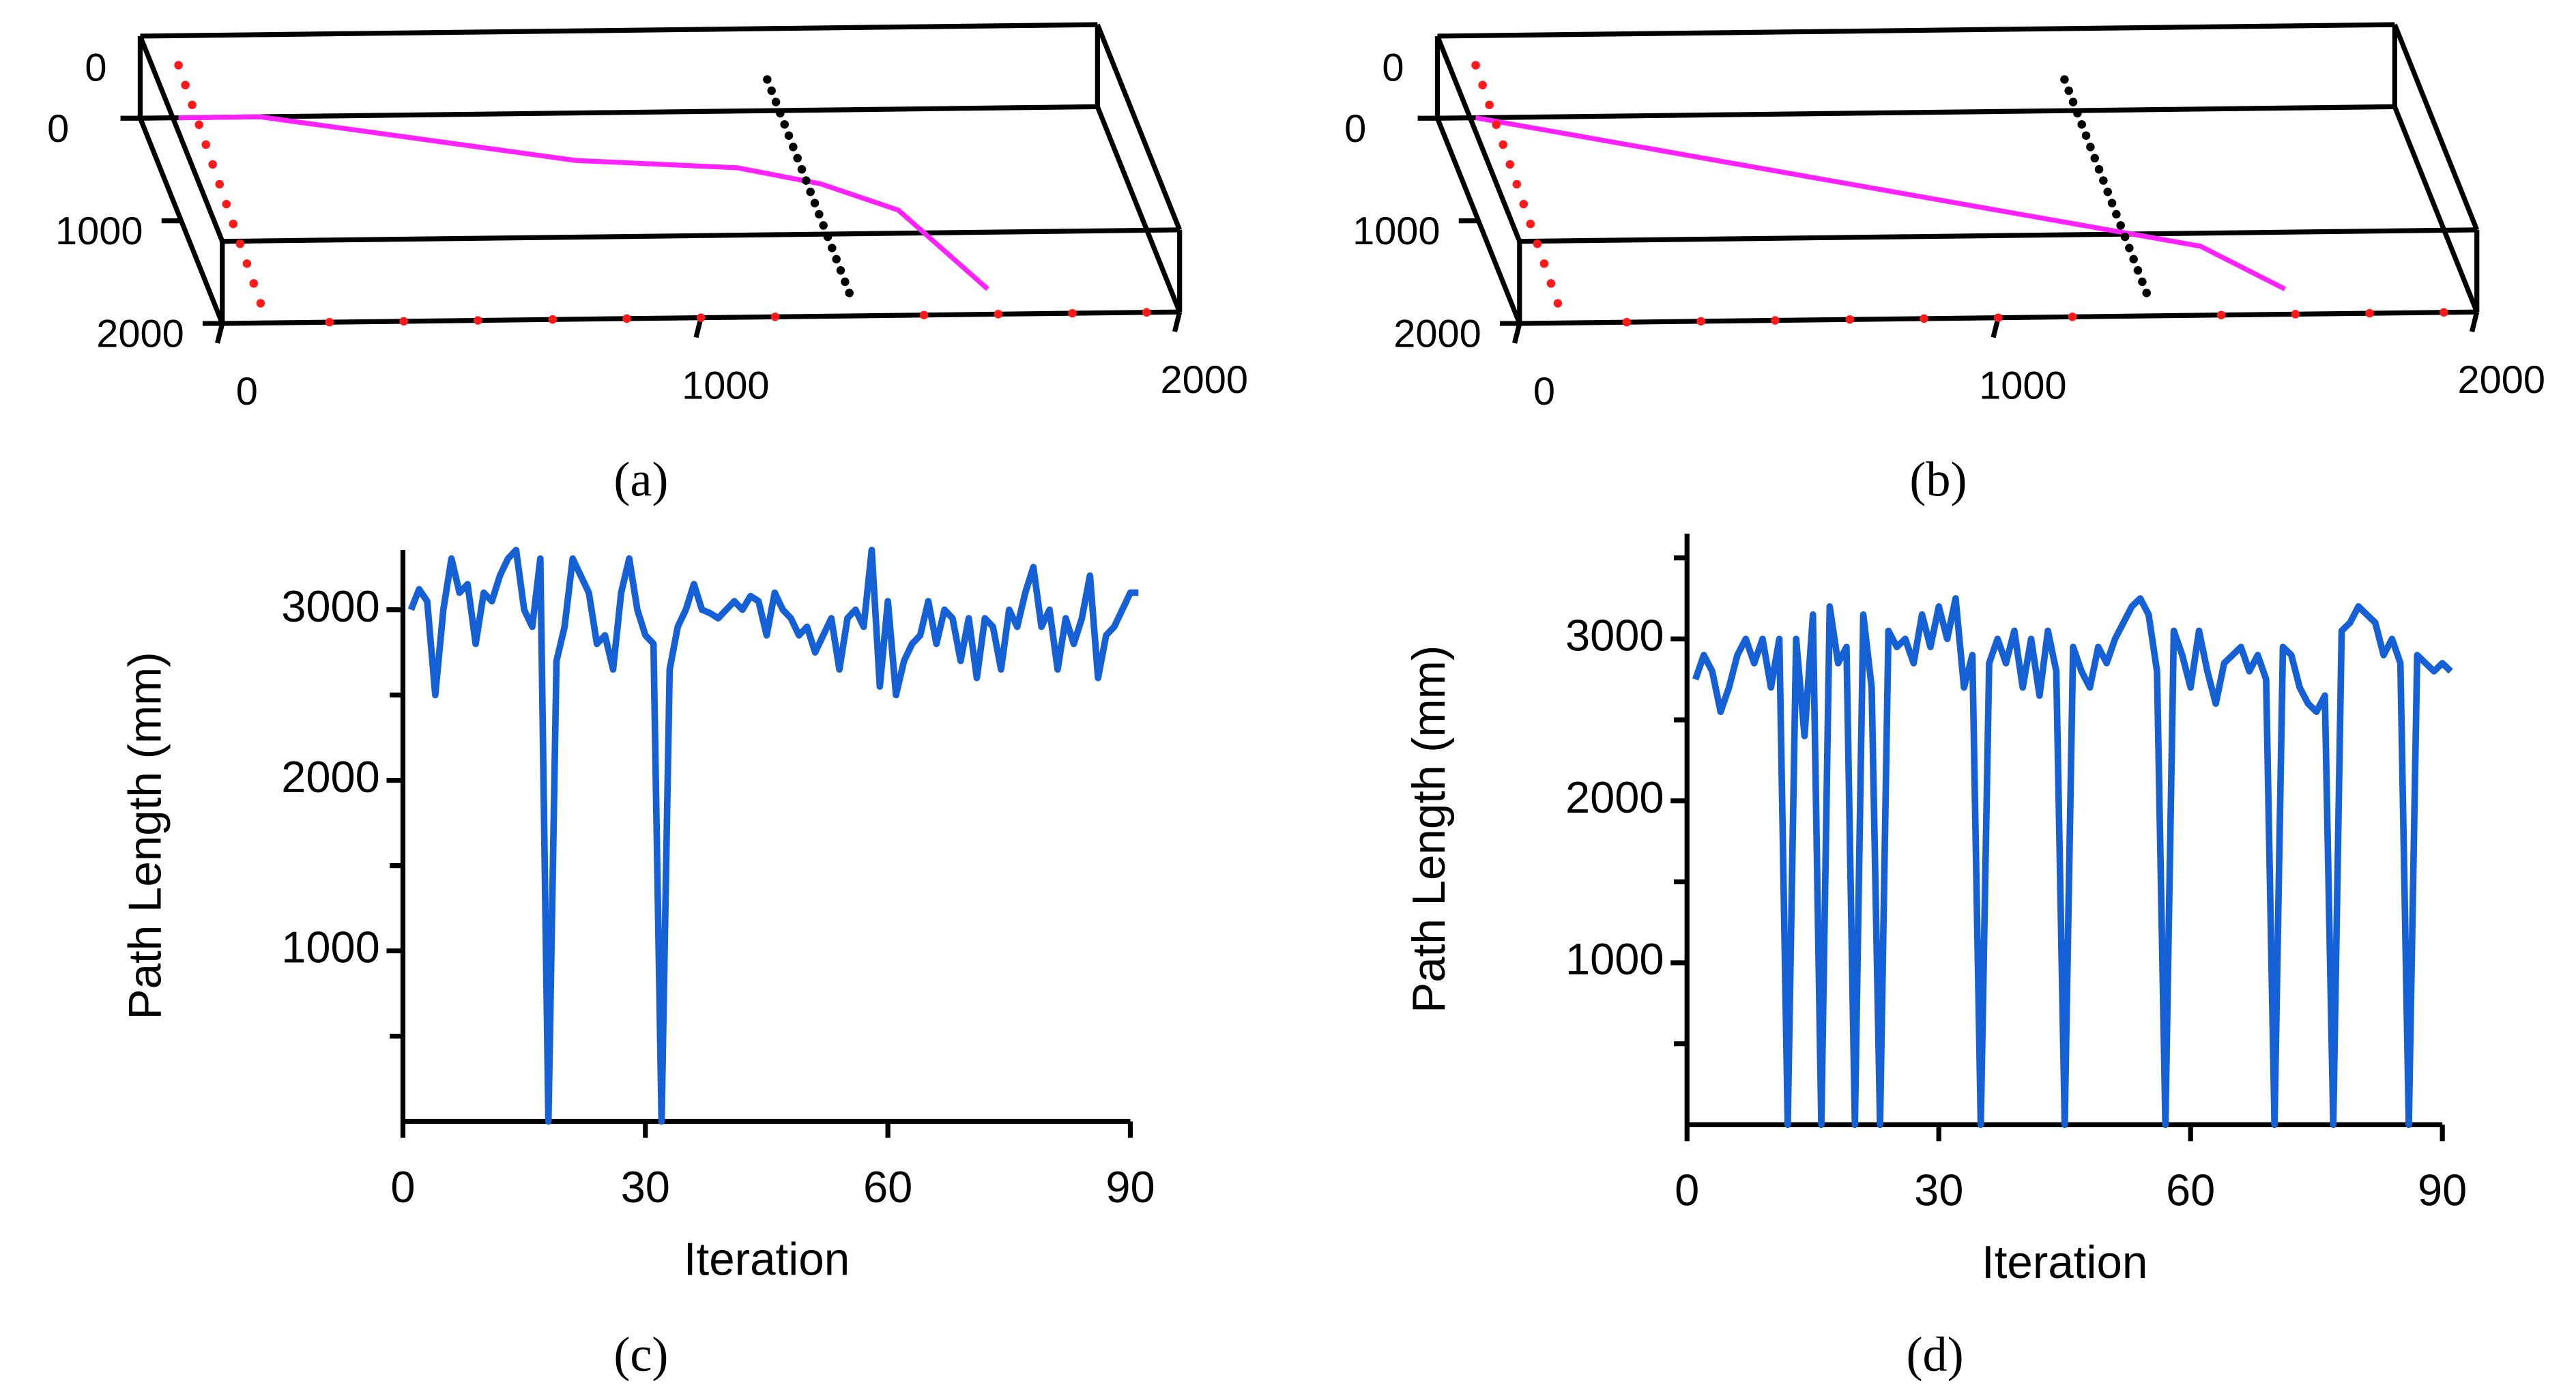 The width and height of the screenshot is (2576, 1394). I want to click on y-axis-label: Path Length (mm), so click(1429, 829).